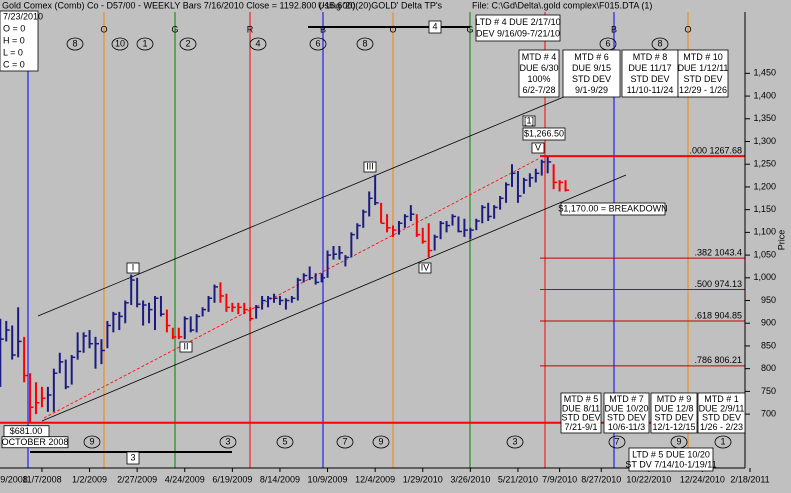 This screenshot has height=493, width=791. Describe the element at coordinates (671, 454) in the screenshot. I see `info-line: LTD # 5 DUE 10/20` at that location.